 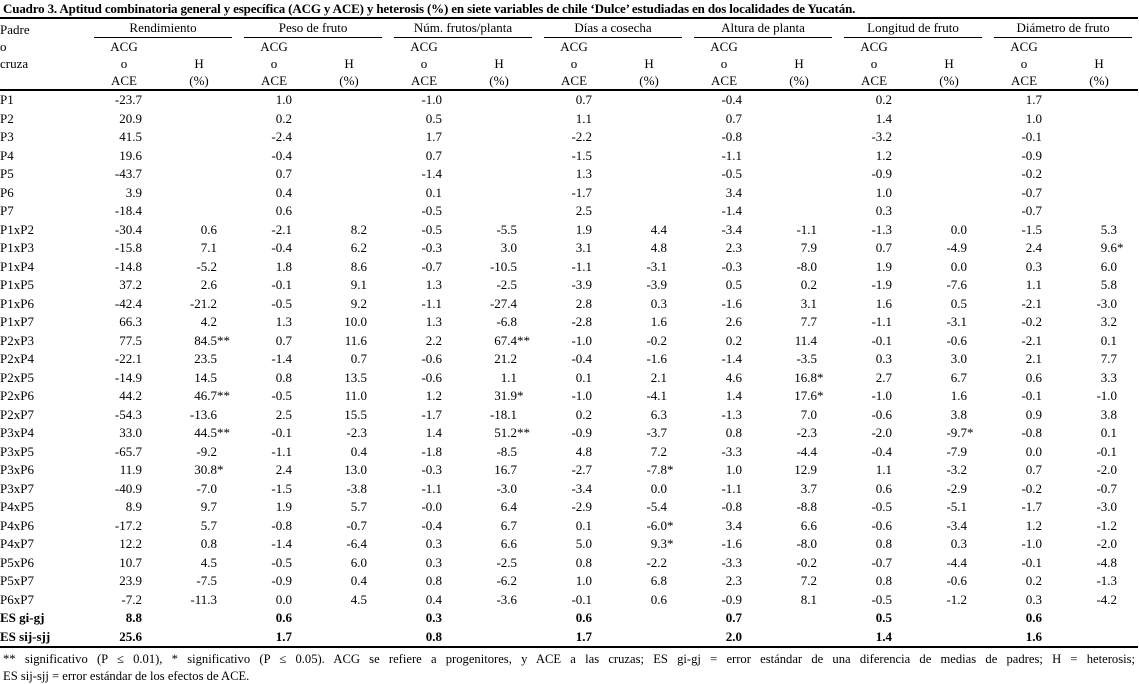 What do you see at coordinates (7, 99) in the screenshot?
I see `row-label: P1` at bounding box center [7, 99].